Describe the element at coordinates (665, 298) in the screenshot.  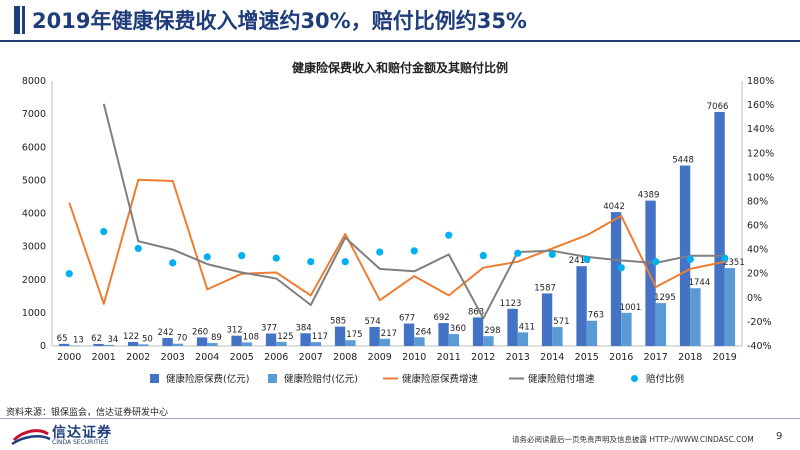
I see `bar-data-label: 1295` at that location.